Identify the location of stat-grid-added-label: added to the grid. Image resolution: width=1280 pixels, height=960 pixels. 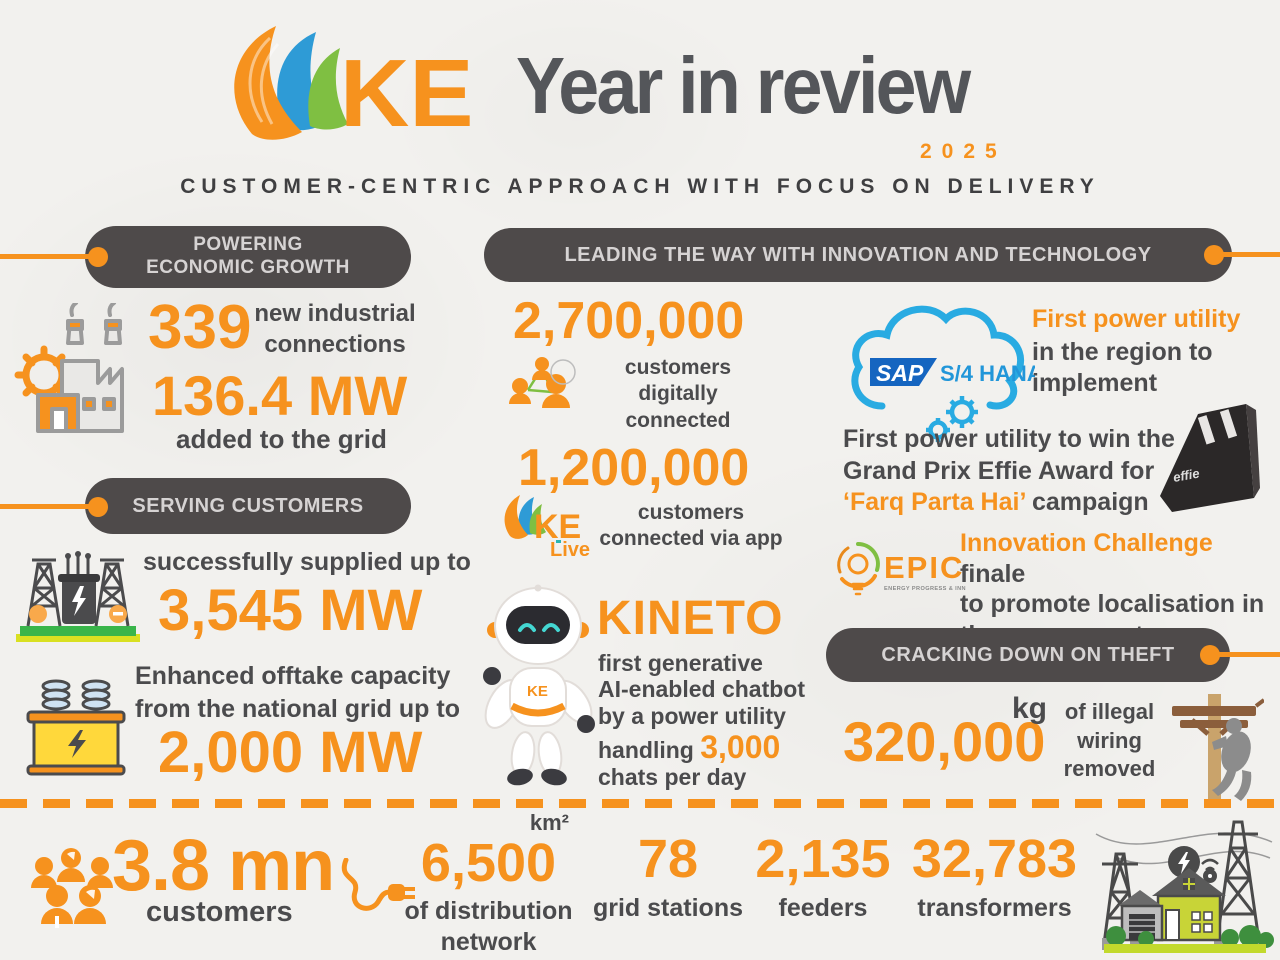
(281, 439).